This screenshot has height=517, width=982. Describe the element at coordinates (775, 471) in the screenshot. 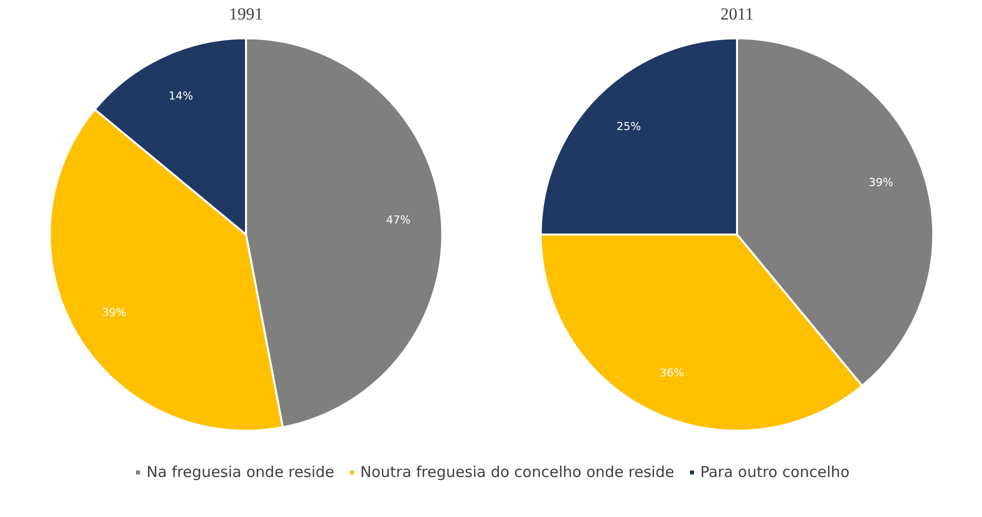

I see `legend-label: Para outro concelho` at that location.